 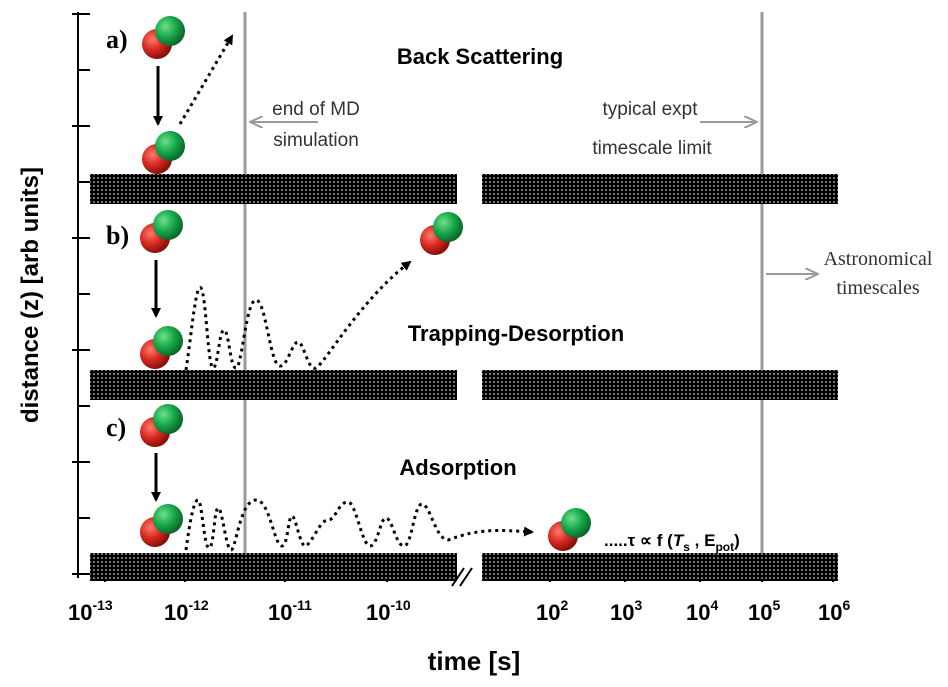 What do you see at coordinates (652, 148) in the screenshot?
I see `expt-limit-line2: timescale limit` at bounding box center [652, 148].